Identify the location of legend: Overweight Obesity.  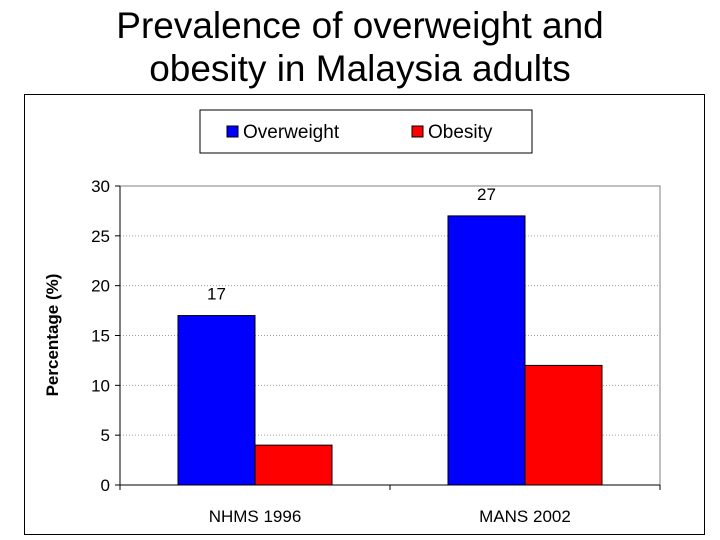
(366, 131).